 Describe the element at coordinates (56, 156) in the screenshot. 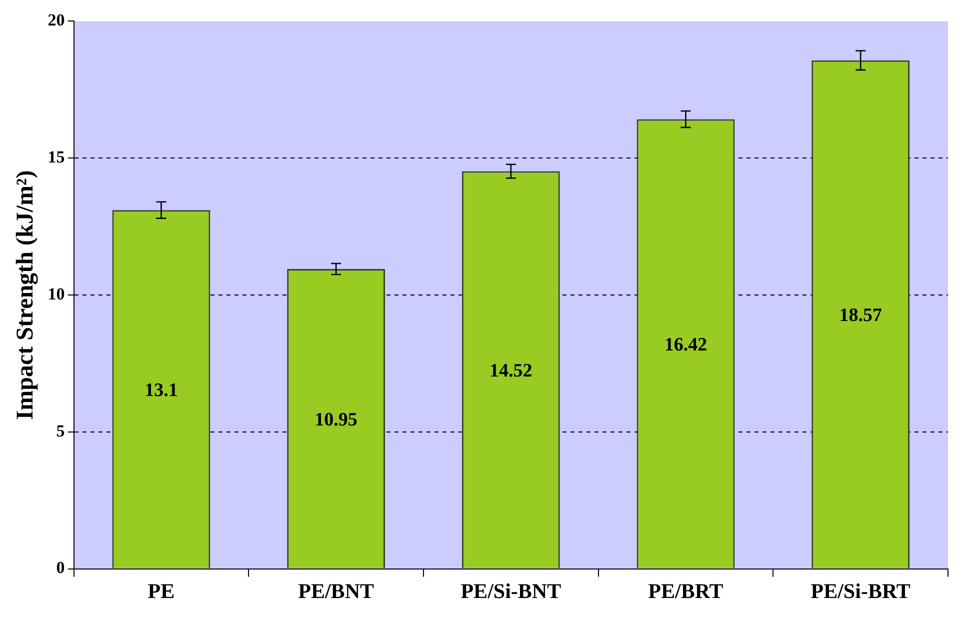

I see `y-tick-label: 15` at that location.